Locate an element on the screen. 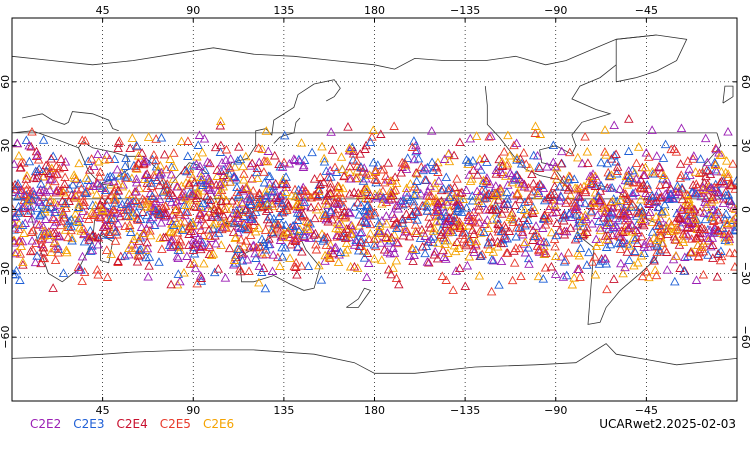 The width and height of the screenshot is (750, 450). y-tick-label-left: 0 is located at coordinates (6, 209).